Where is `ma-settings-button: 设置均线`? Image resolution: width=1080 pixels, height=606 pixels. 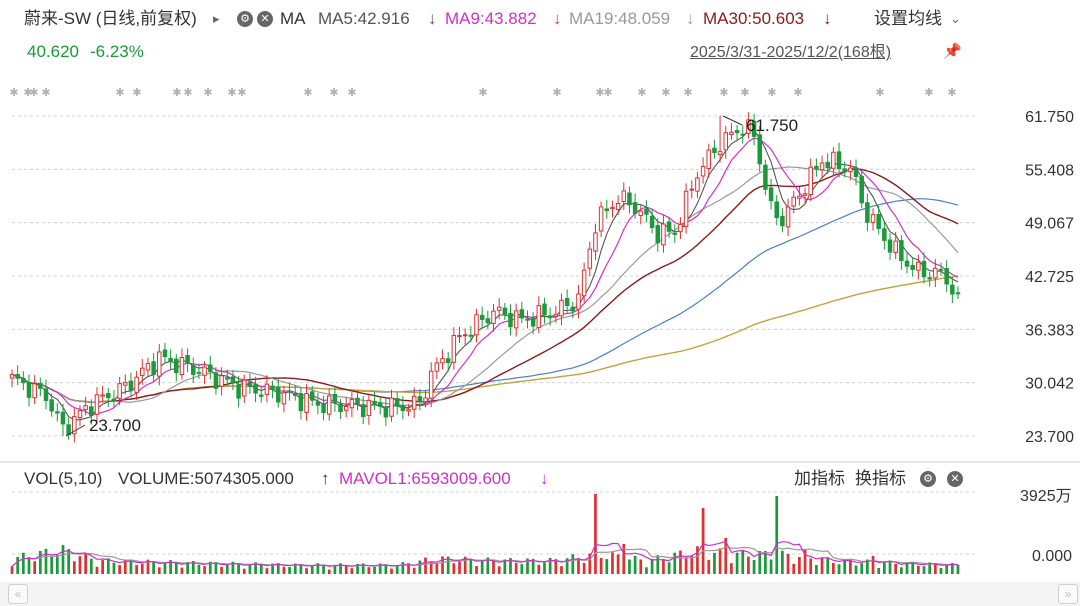 ma-settings-button: 设置均线 is located at coordinates (908, 18).